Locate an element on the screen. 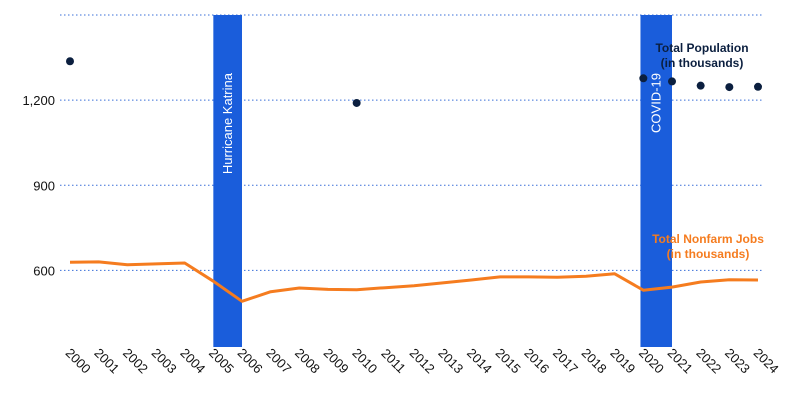  x-tick-label: 2016 is located at coordinates (536, 360).